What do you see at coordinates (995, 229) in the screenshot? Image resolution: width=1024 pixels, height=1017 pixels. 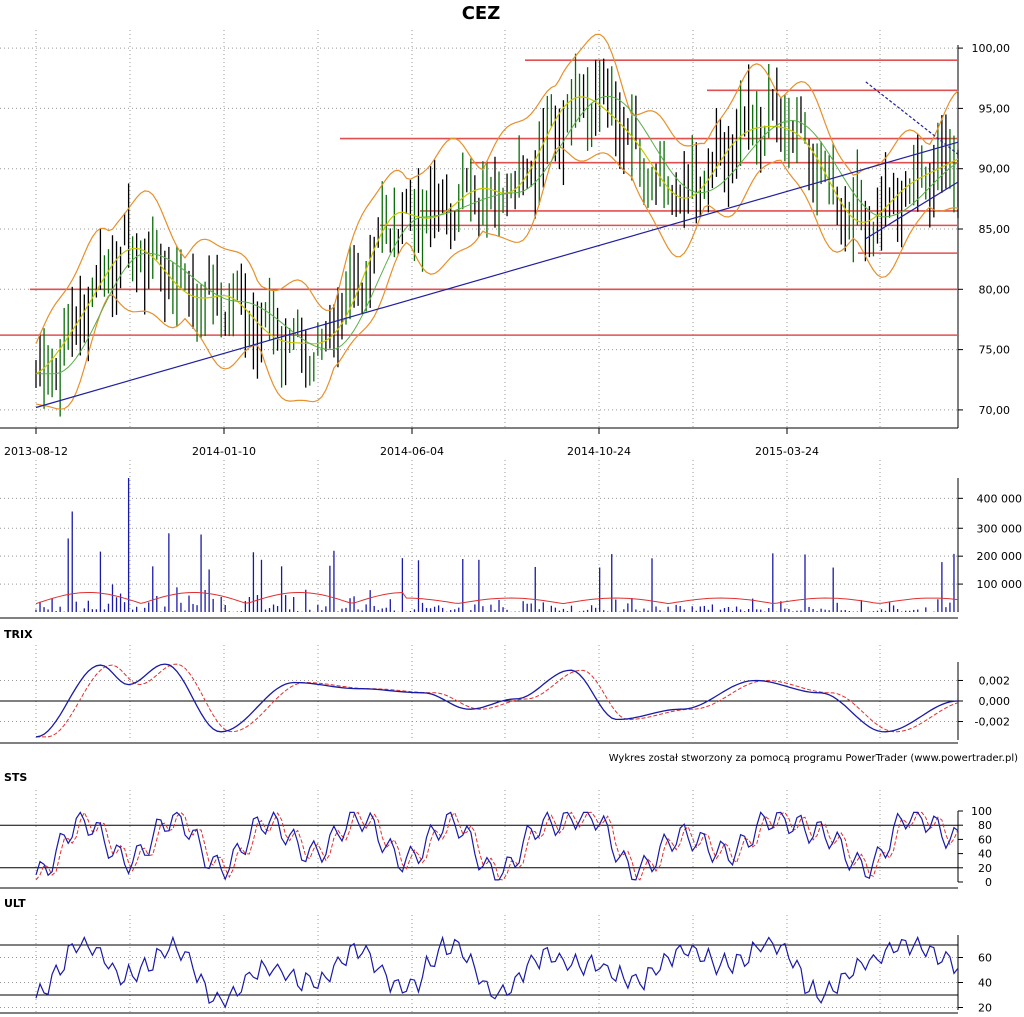 I see `price-ytick-label-3: 85,00` at bounding box center [995, 229].